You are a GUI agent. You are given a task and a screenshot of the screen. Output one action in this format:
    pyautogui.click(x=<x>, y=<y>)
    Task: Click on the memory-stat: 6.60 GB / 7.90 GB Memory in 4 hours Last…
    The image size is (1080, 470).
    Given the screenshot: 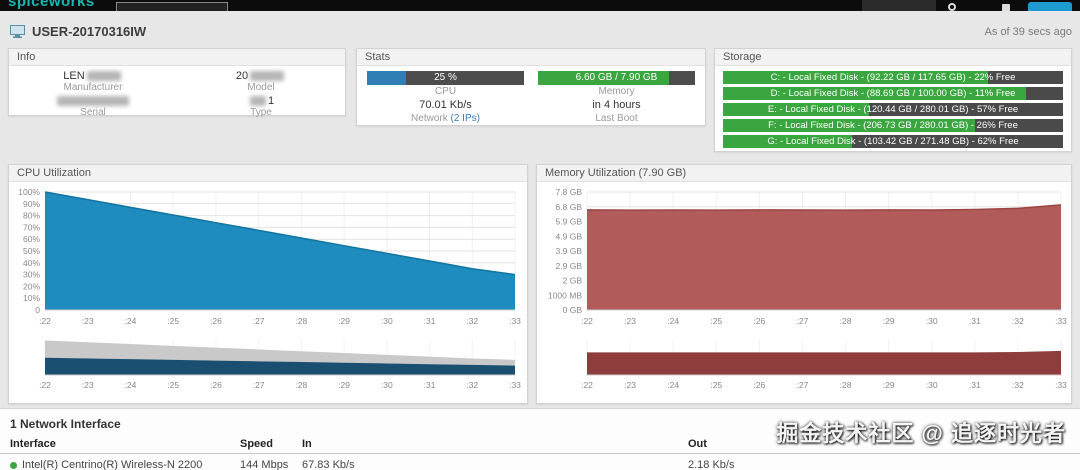 What is the action you would take?
    pyautogui.click(x=616, y=98)
    